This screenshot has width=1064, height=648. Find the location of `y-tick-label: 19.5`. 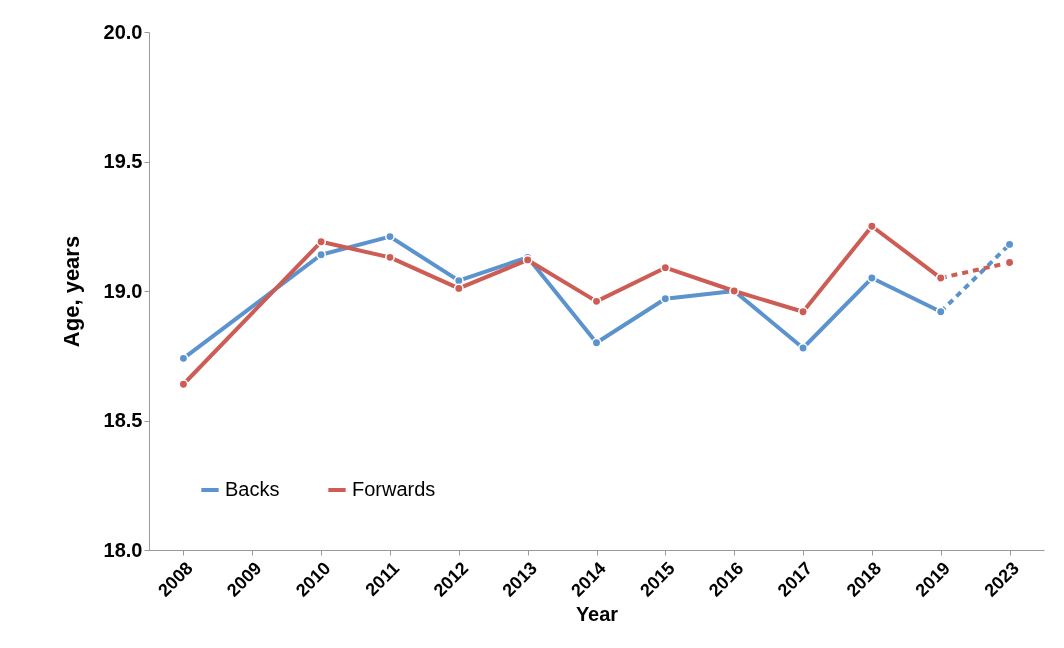

y-tick-label: 19.5 is located at coordinates (123, 161).